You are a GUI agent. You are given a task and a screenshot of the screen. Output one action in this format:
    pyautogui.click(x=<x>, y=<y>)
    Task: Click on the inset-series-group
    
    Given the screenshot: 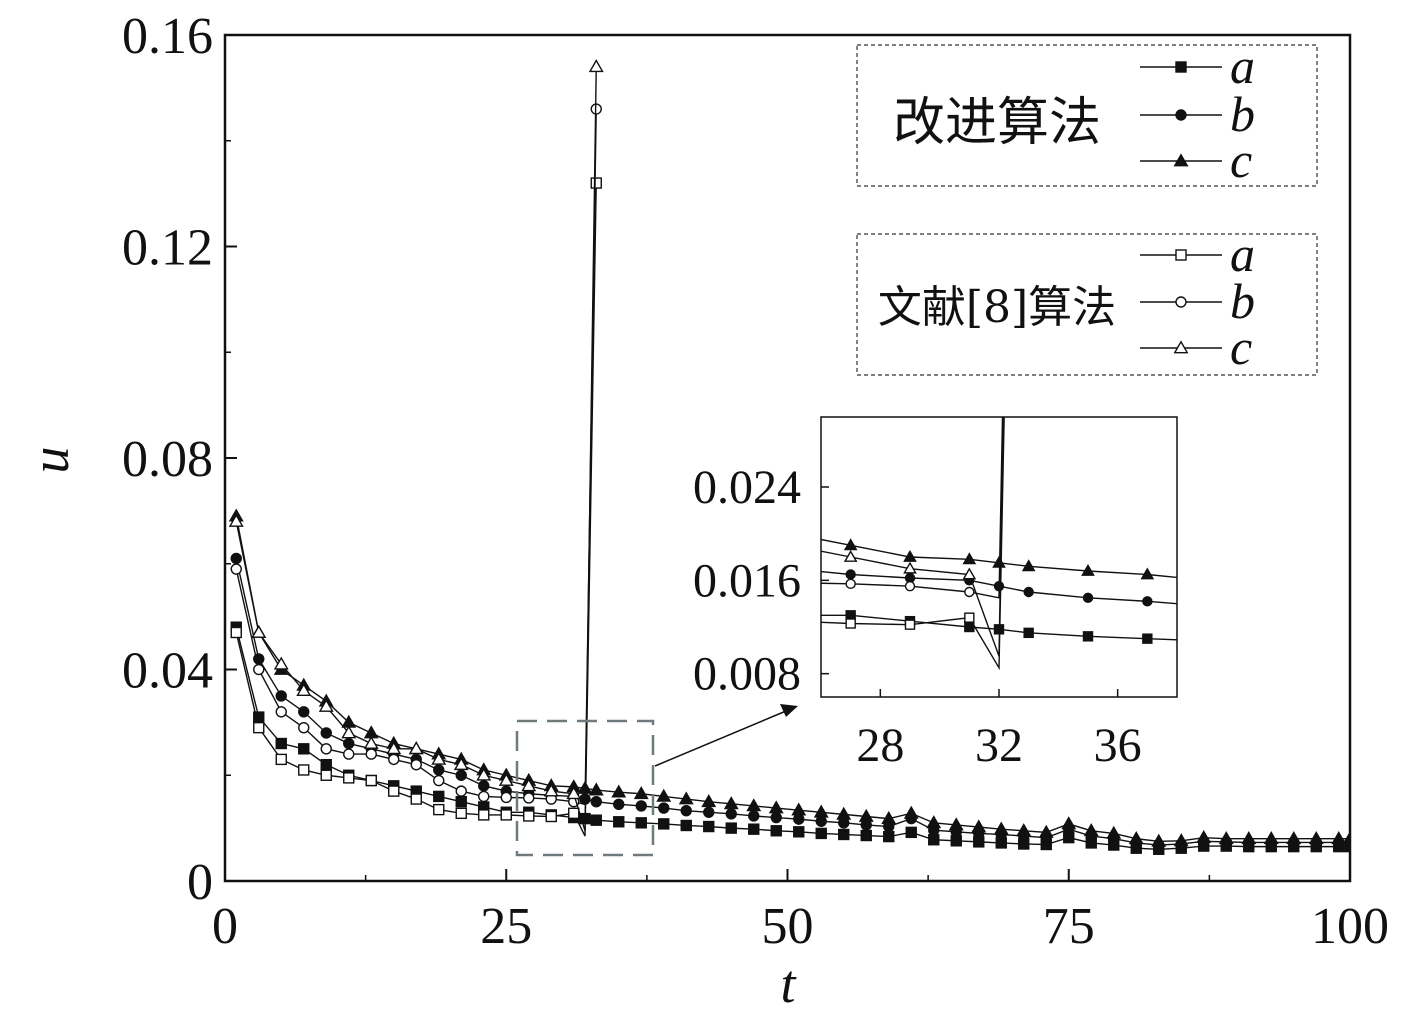 What is the action you would take?
    pyautogui.click(x=999, y=544)
    